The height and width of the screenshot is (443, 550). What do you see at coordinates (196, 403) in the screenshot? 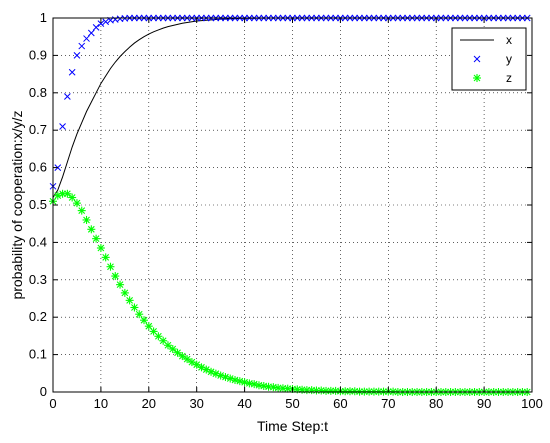
I see `x-tick-label: 30` at bounding box center [196, 403].